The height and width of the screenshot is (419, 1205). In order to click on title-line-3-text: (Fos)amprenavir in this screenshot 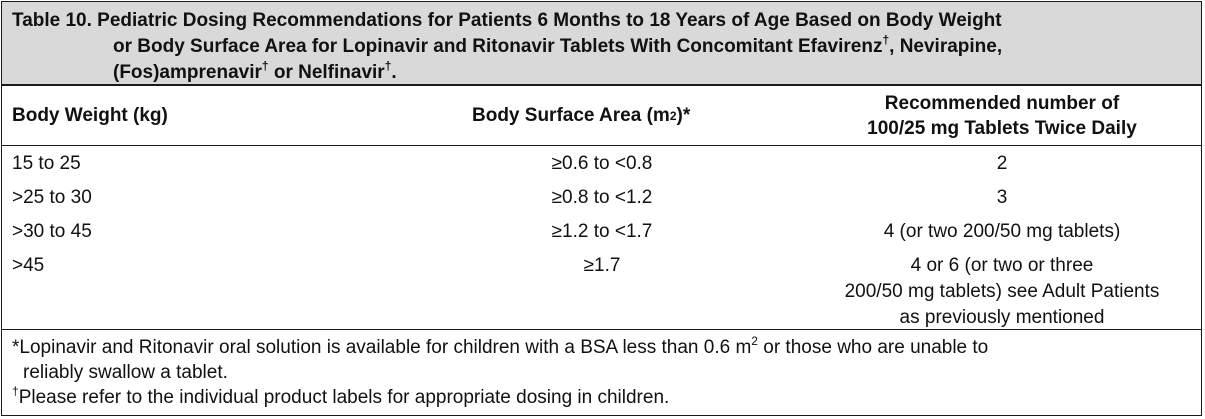, I will do `click(187, 72)`.